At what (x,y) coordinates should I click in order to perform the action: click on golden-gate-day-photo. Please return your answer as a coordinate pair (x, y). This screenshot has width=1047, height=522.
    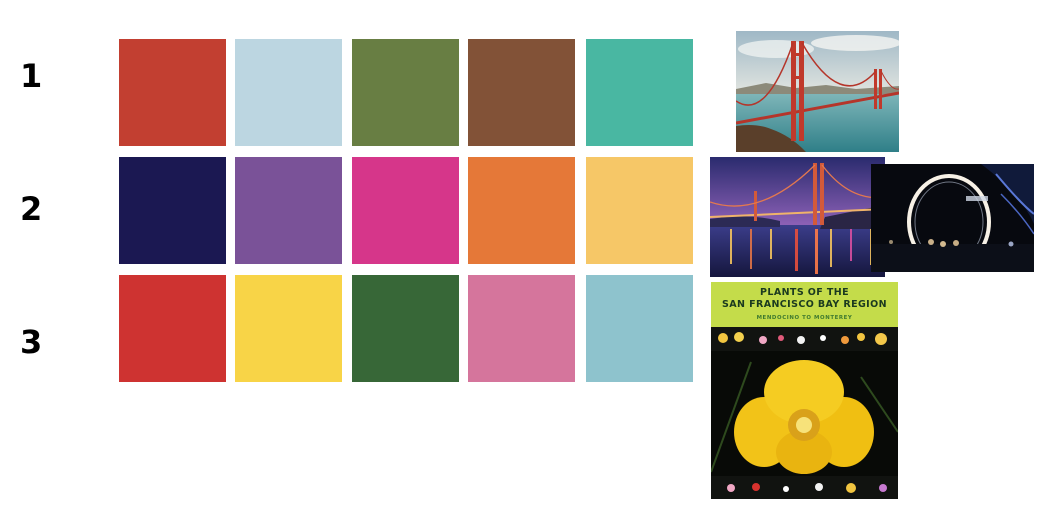
    Looking at the image, I should click on (817, 91).